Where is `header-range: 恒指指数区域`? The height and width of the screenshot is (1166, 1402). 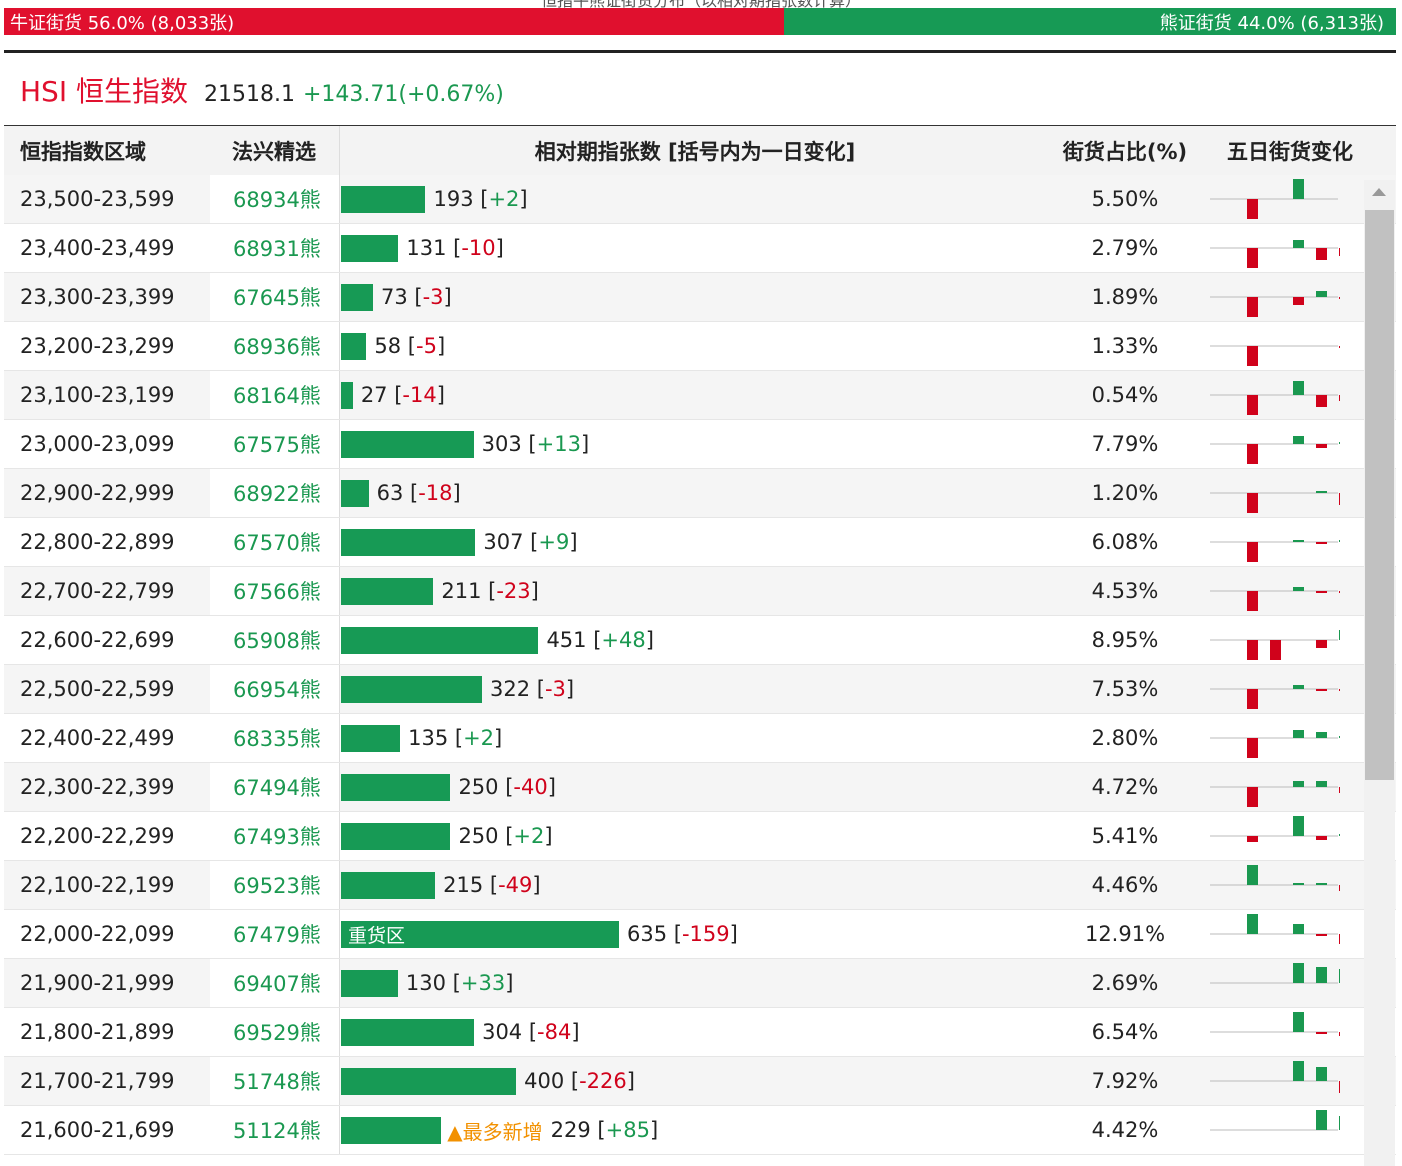 header-range: 恒指指数区域 is located at coordinates (83, 151).